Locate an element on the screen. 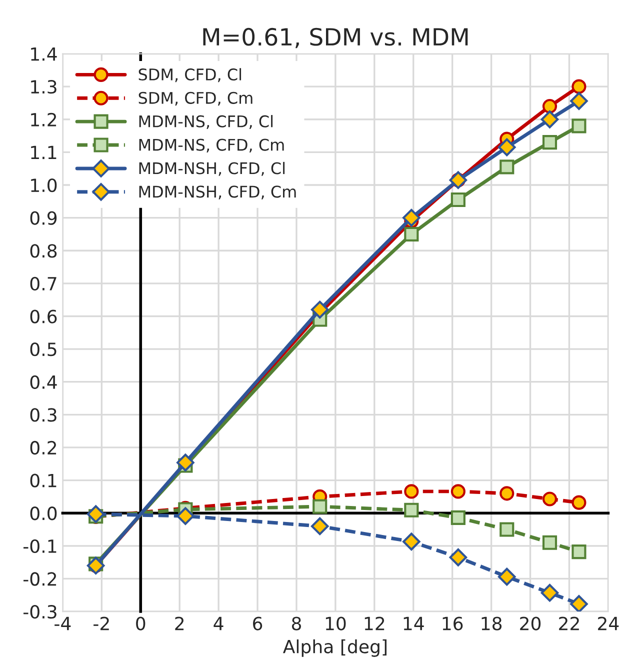  x-tick-label: 18 is located at coordinates (492, 623).